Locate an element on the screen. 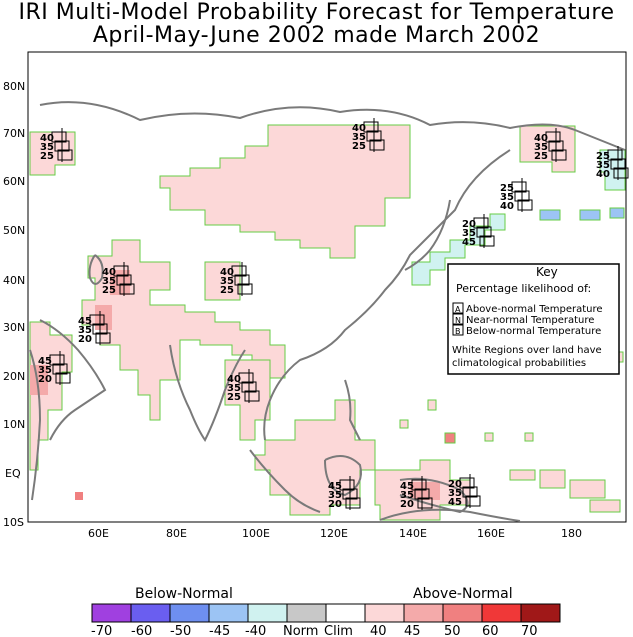  key-mark: A is located at coordinates (458, 309).